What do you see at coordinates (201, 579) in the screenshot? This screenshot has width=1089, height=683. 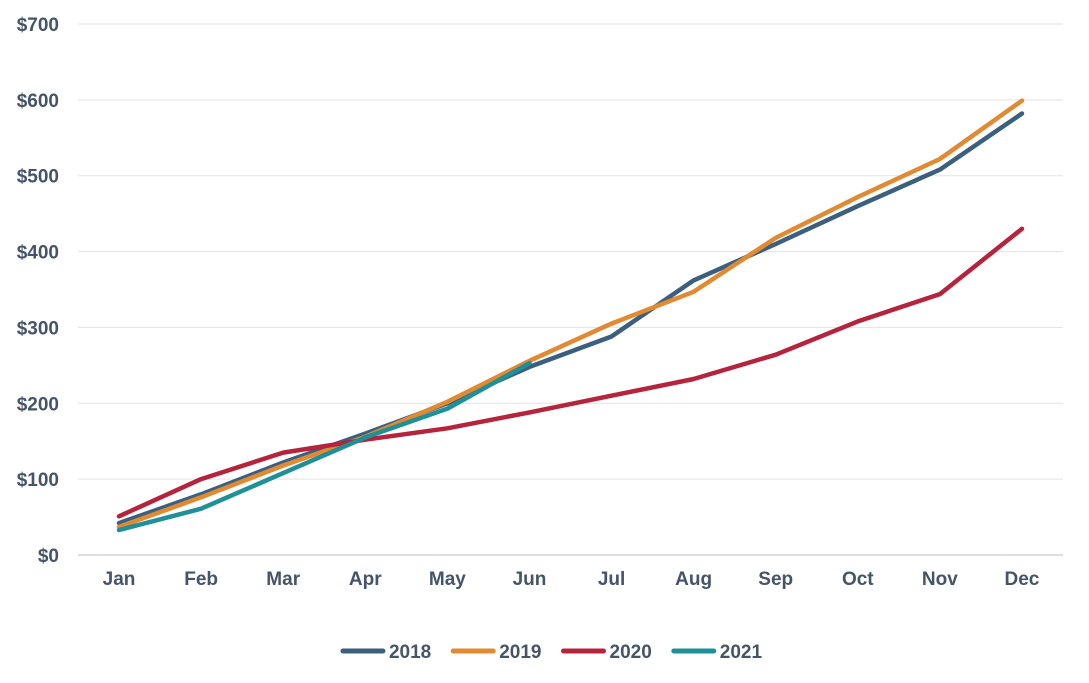 I see `x-tick-label: Feb` at bounding box center [201, 579].